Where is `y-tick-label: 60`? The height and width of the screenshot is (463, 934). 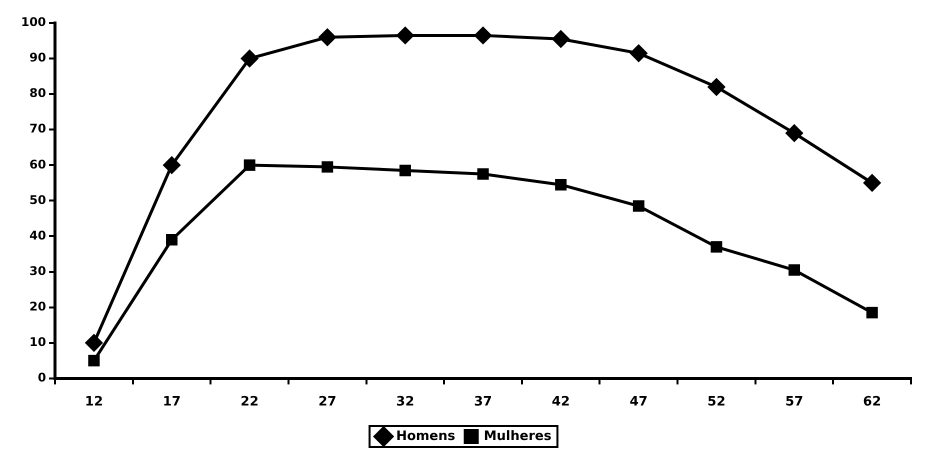 y-tick-label: 60 is located at coordinates (37, 164).